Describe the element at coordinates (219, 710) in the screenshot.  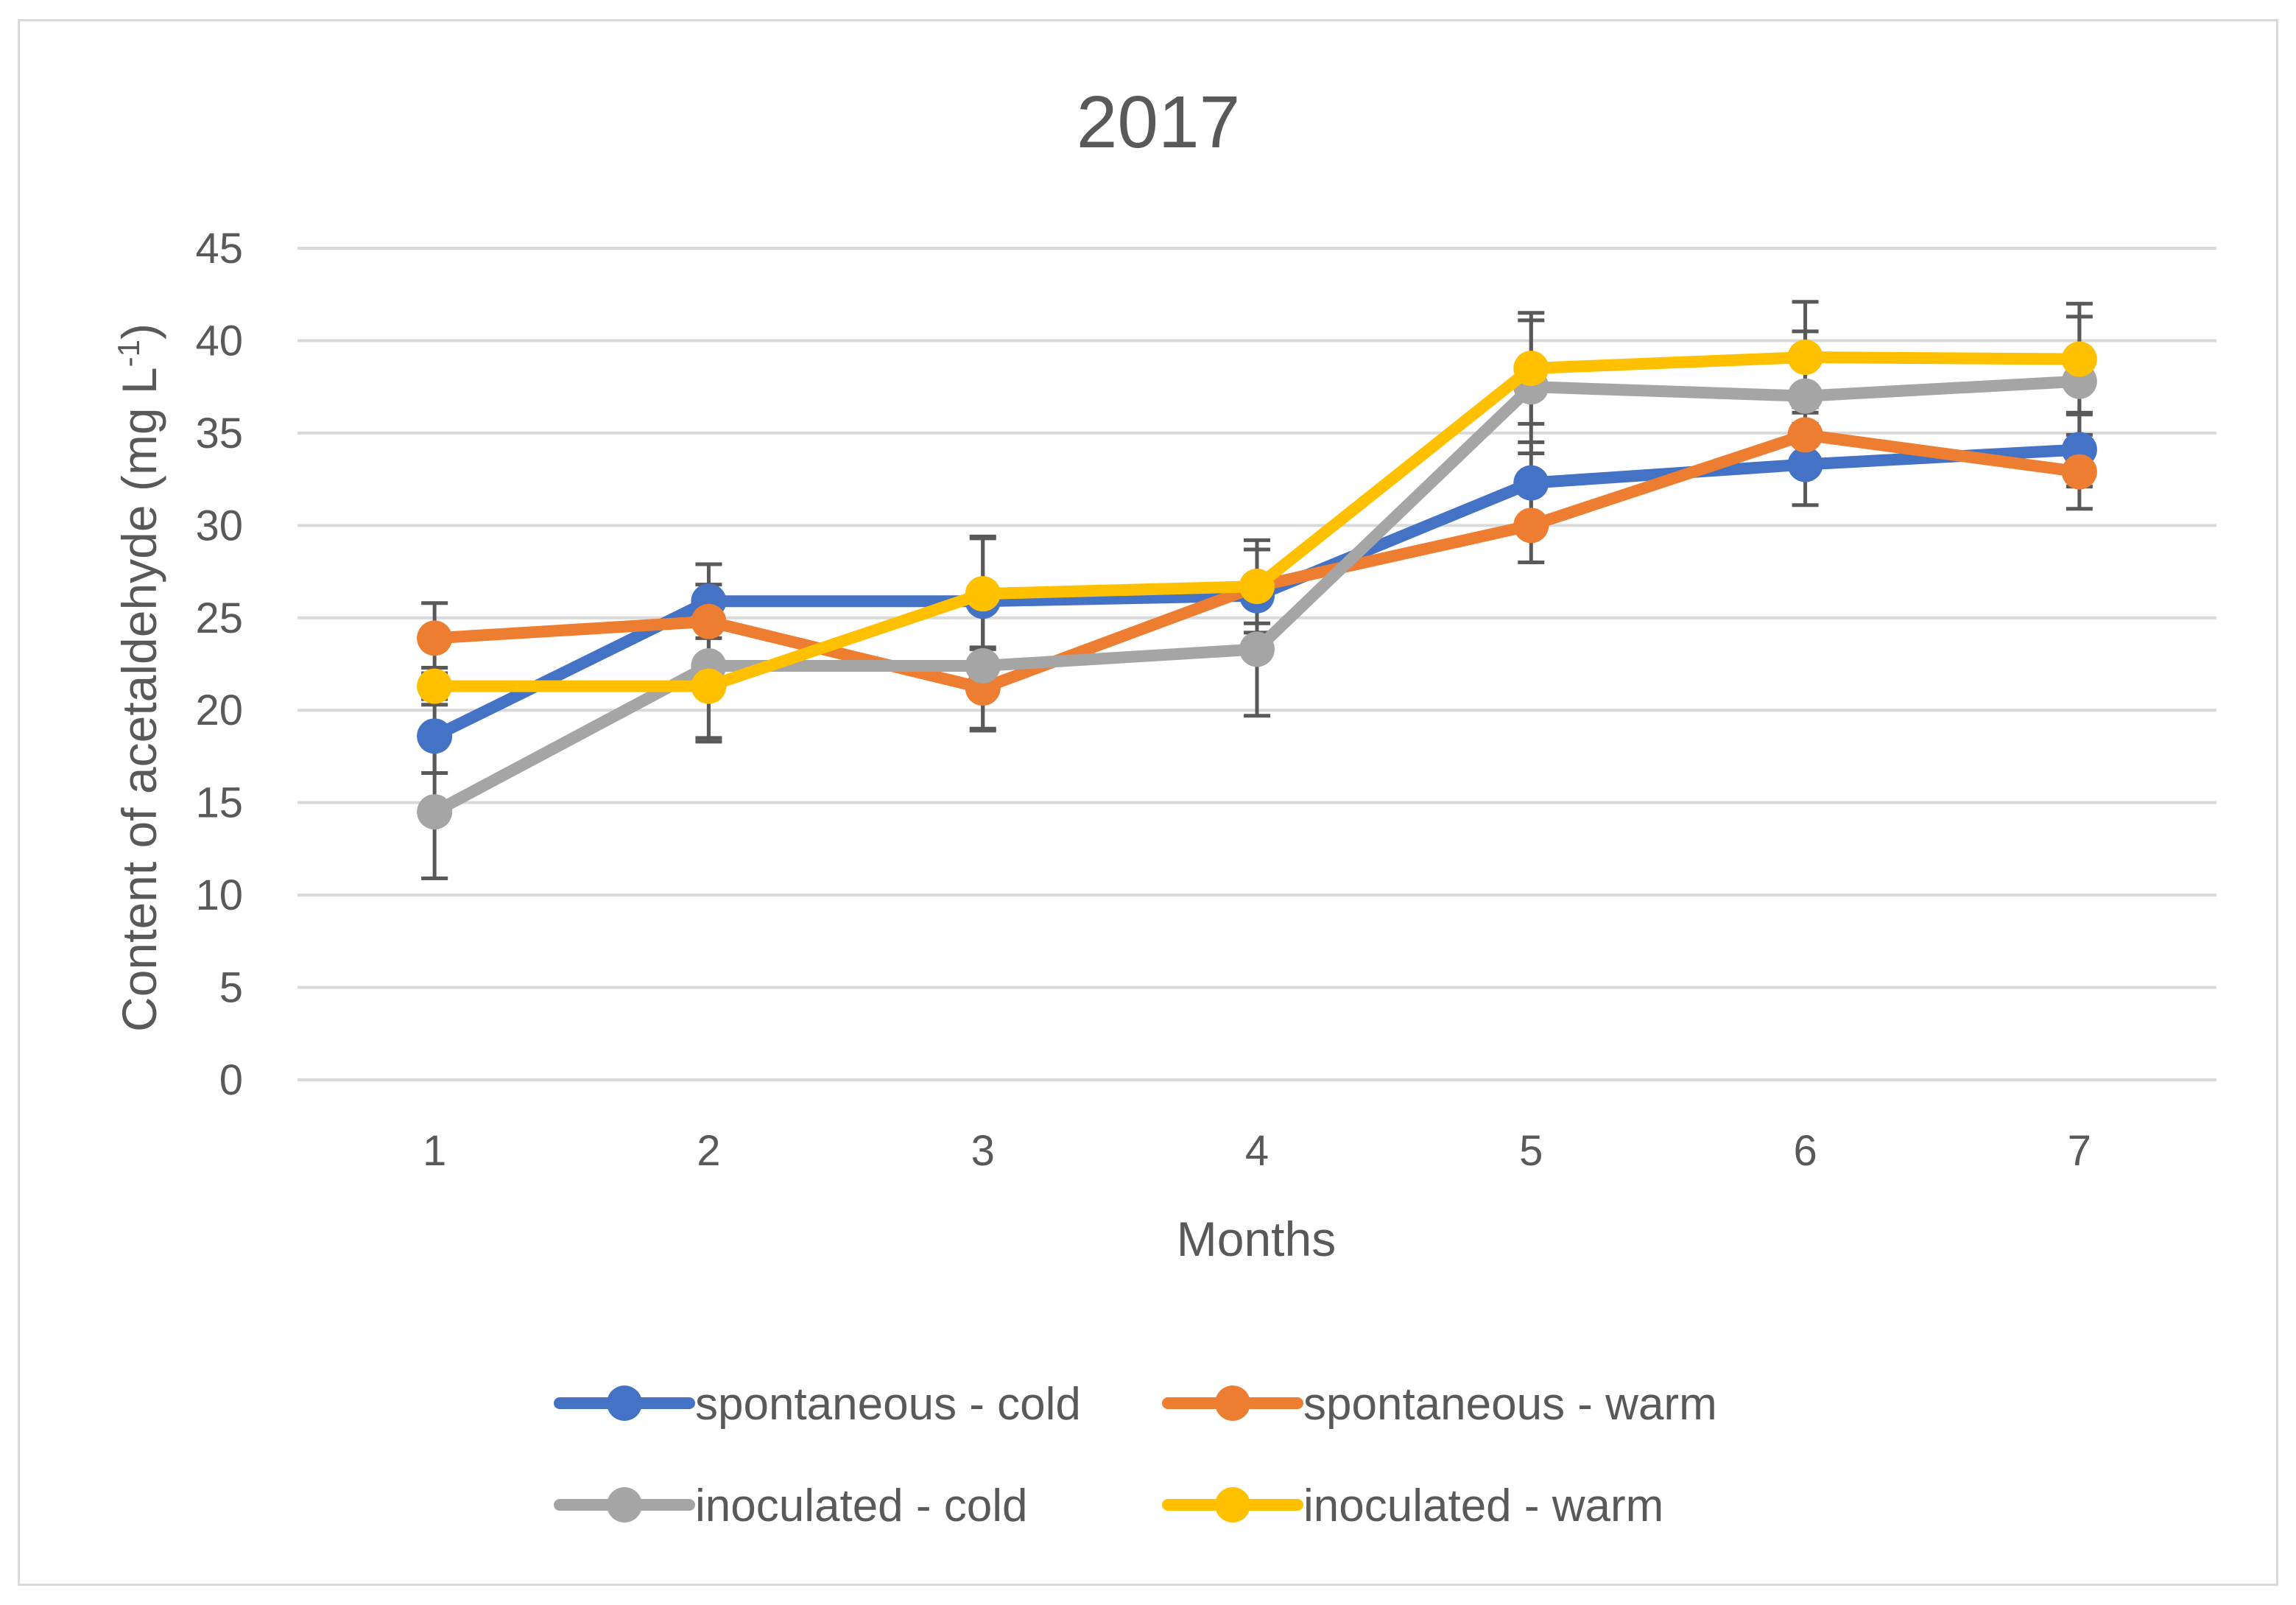
I see `y-tick-label-20: 20` at that location.